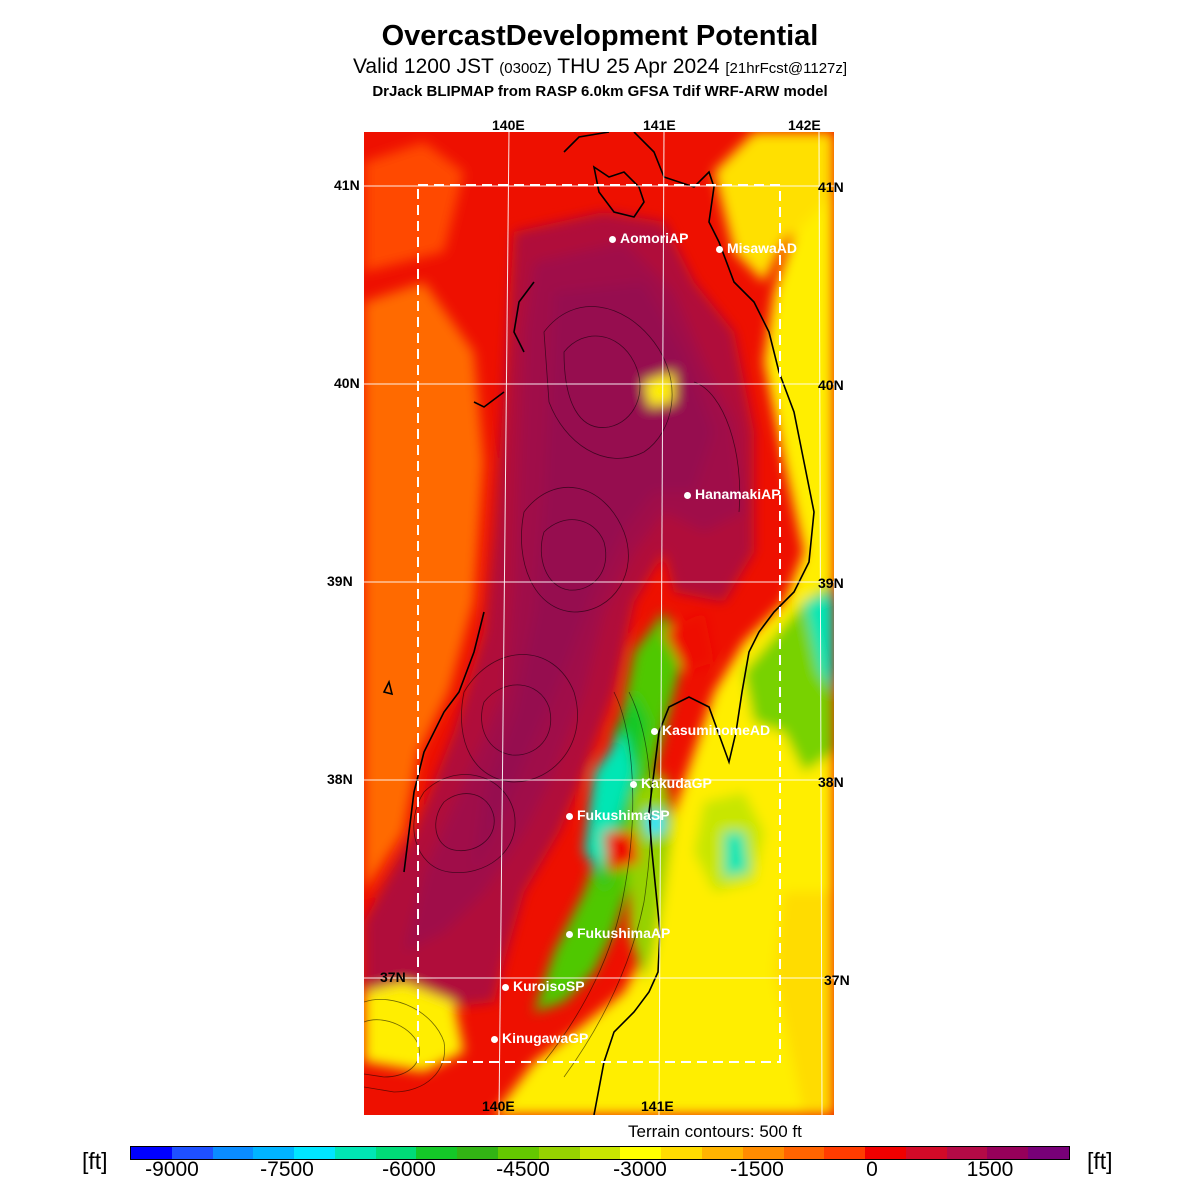  Describe the element at coordinates (676, 783) in the screenshot. I see `station-label: KakudaGP` at that location.